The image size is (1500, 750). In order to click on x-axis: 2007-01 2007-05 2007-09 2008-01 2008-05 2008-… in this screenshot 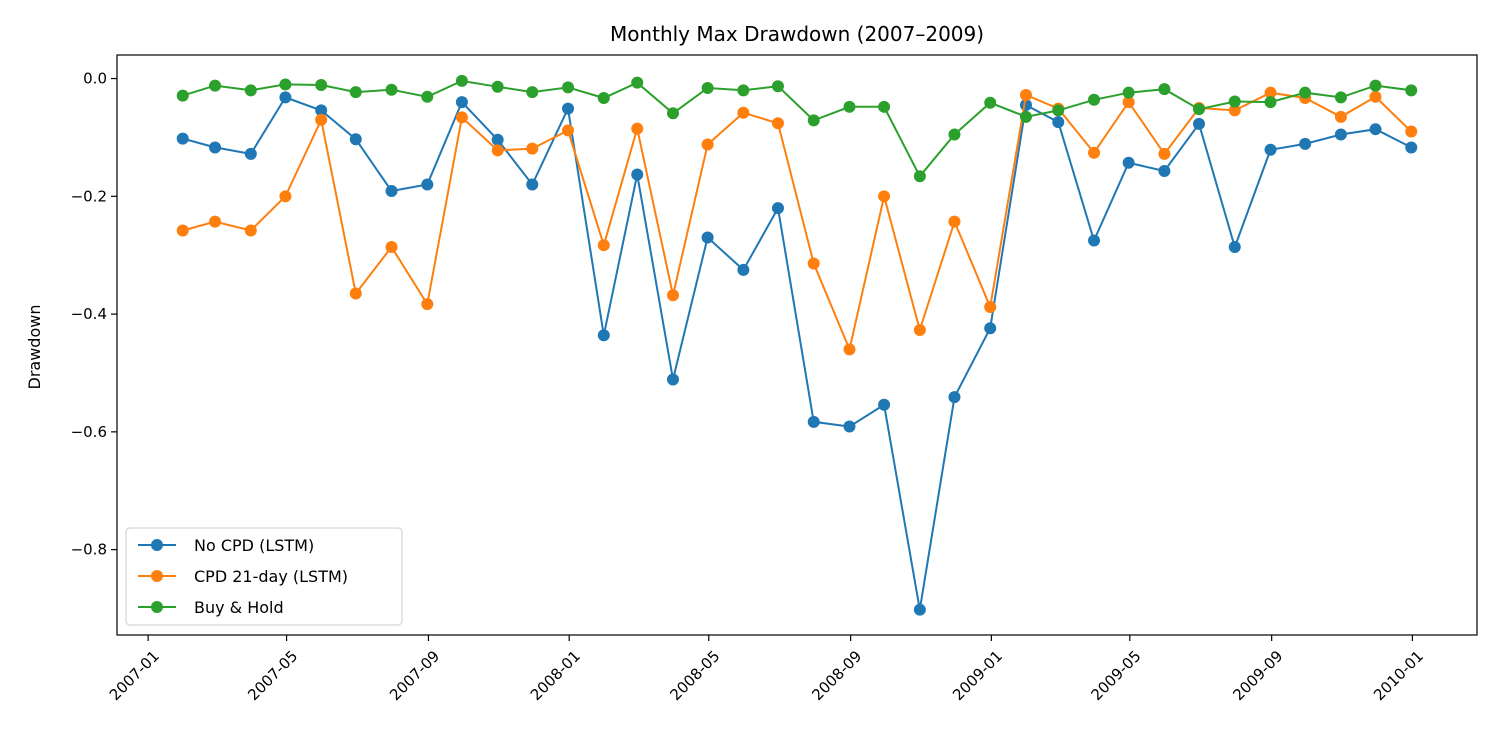, I will do `click(766, 669)`.